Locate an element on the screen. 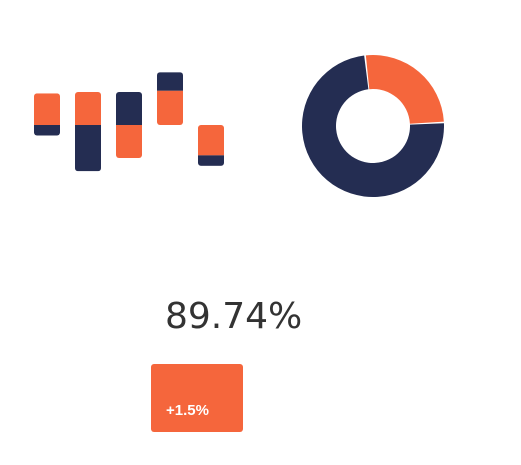  donut-chart is located at coordinates (373, 126).